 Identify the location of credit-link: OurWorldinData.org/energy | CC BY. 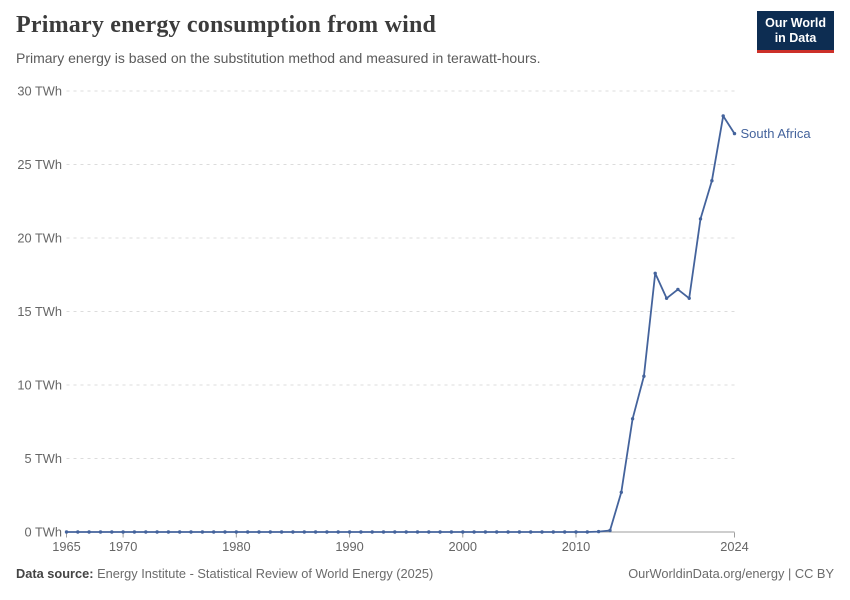
(731, 573).